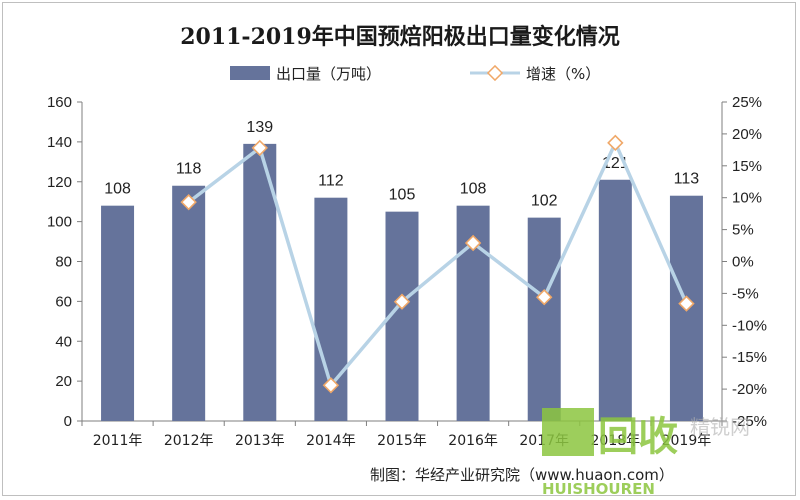 This screenshot has width=800, height=500. I want to click on left-tick-label: 0, so click(68, 421).